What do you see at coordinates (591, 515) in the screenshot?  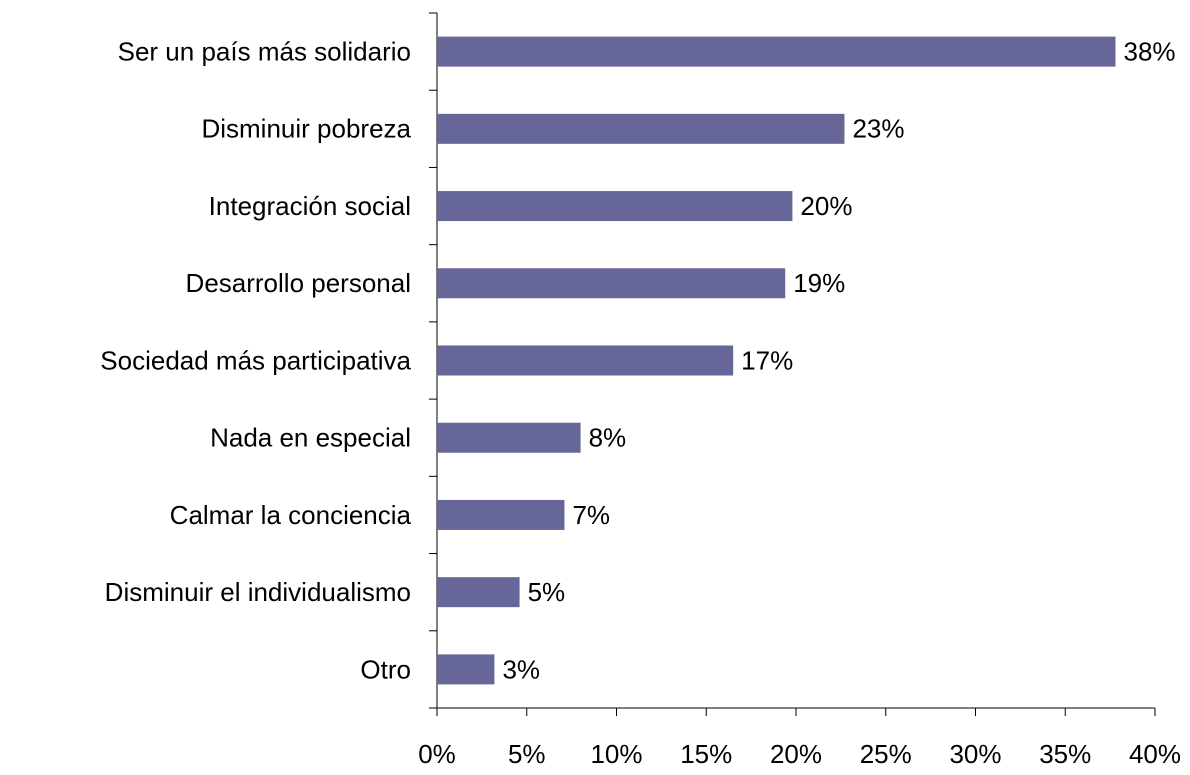 I see `value-label: 7%` at bounding box center [591, 515].